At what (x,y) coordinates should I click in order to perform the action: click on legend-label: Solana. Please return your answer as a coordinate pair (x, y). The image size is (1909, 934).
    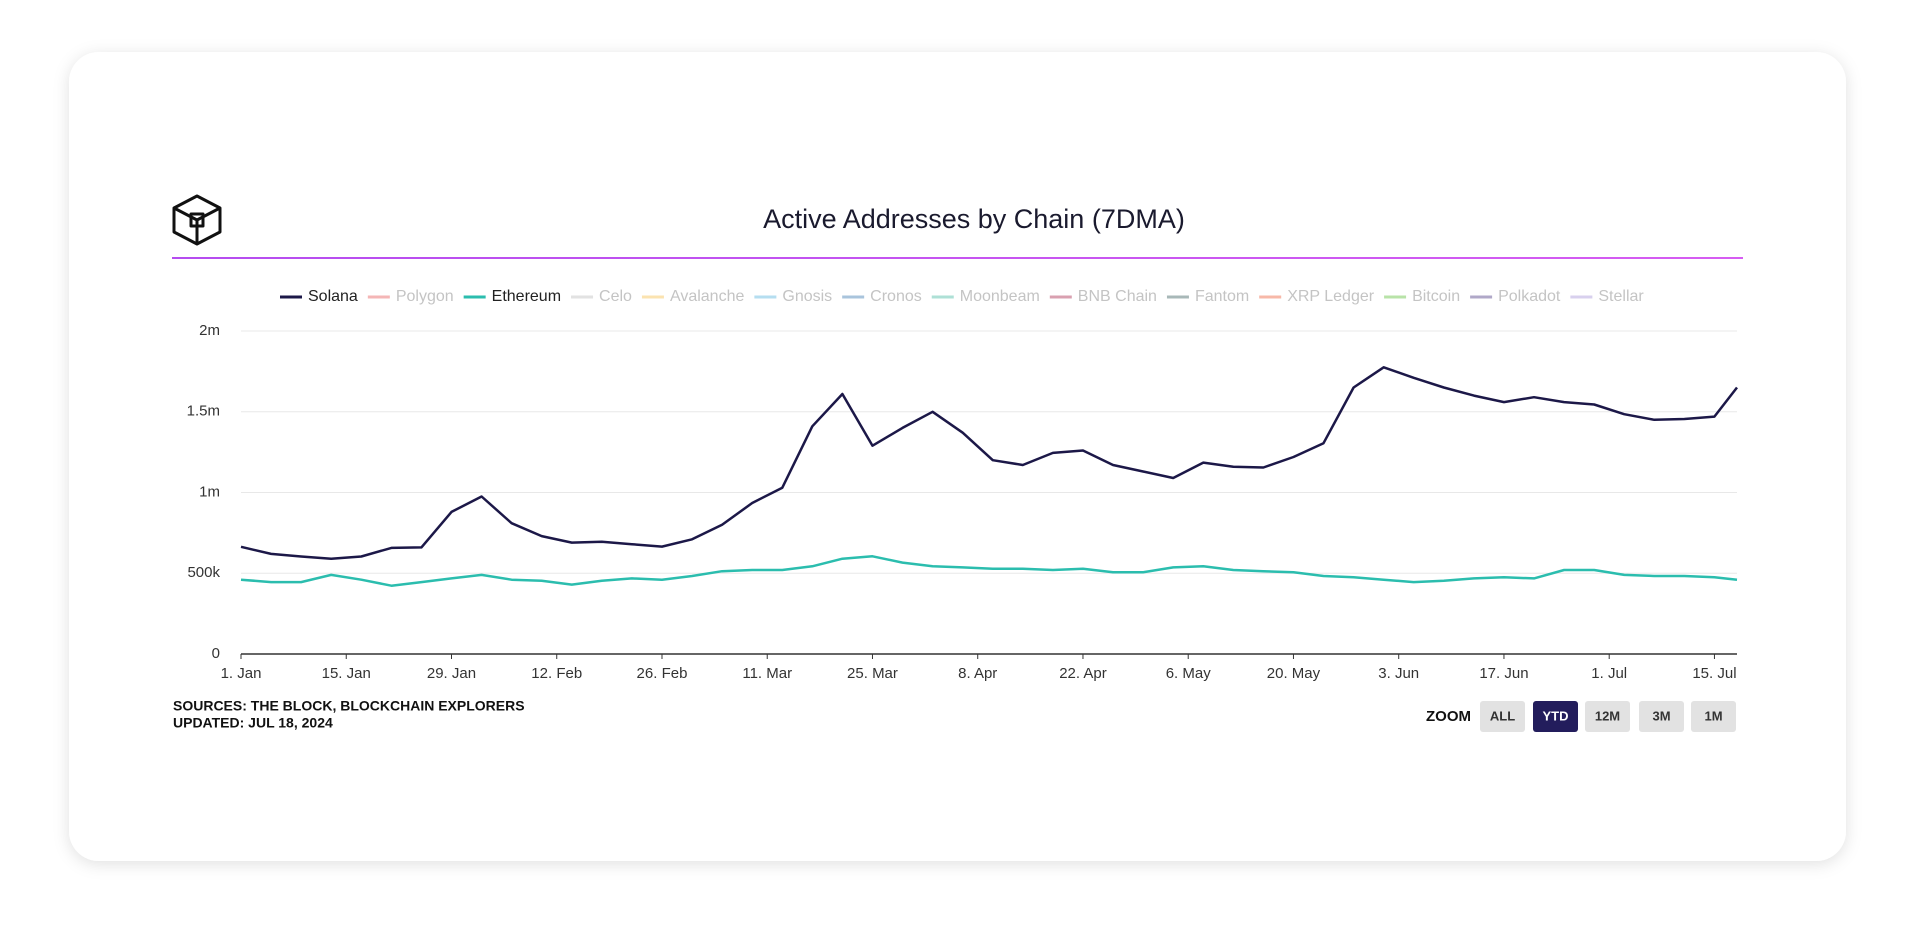
    Looking at the image, I should click on (333, 296).